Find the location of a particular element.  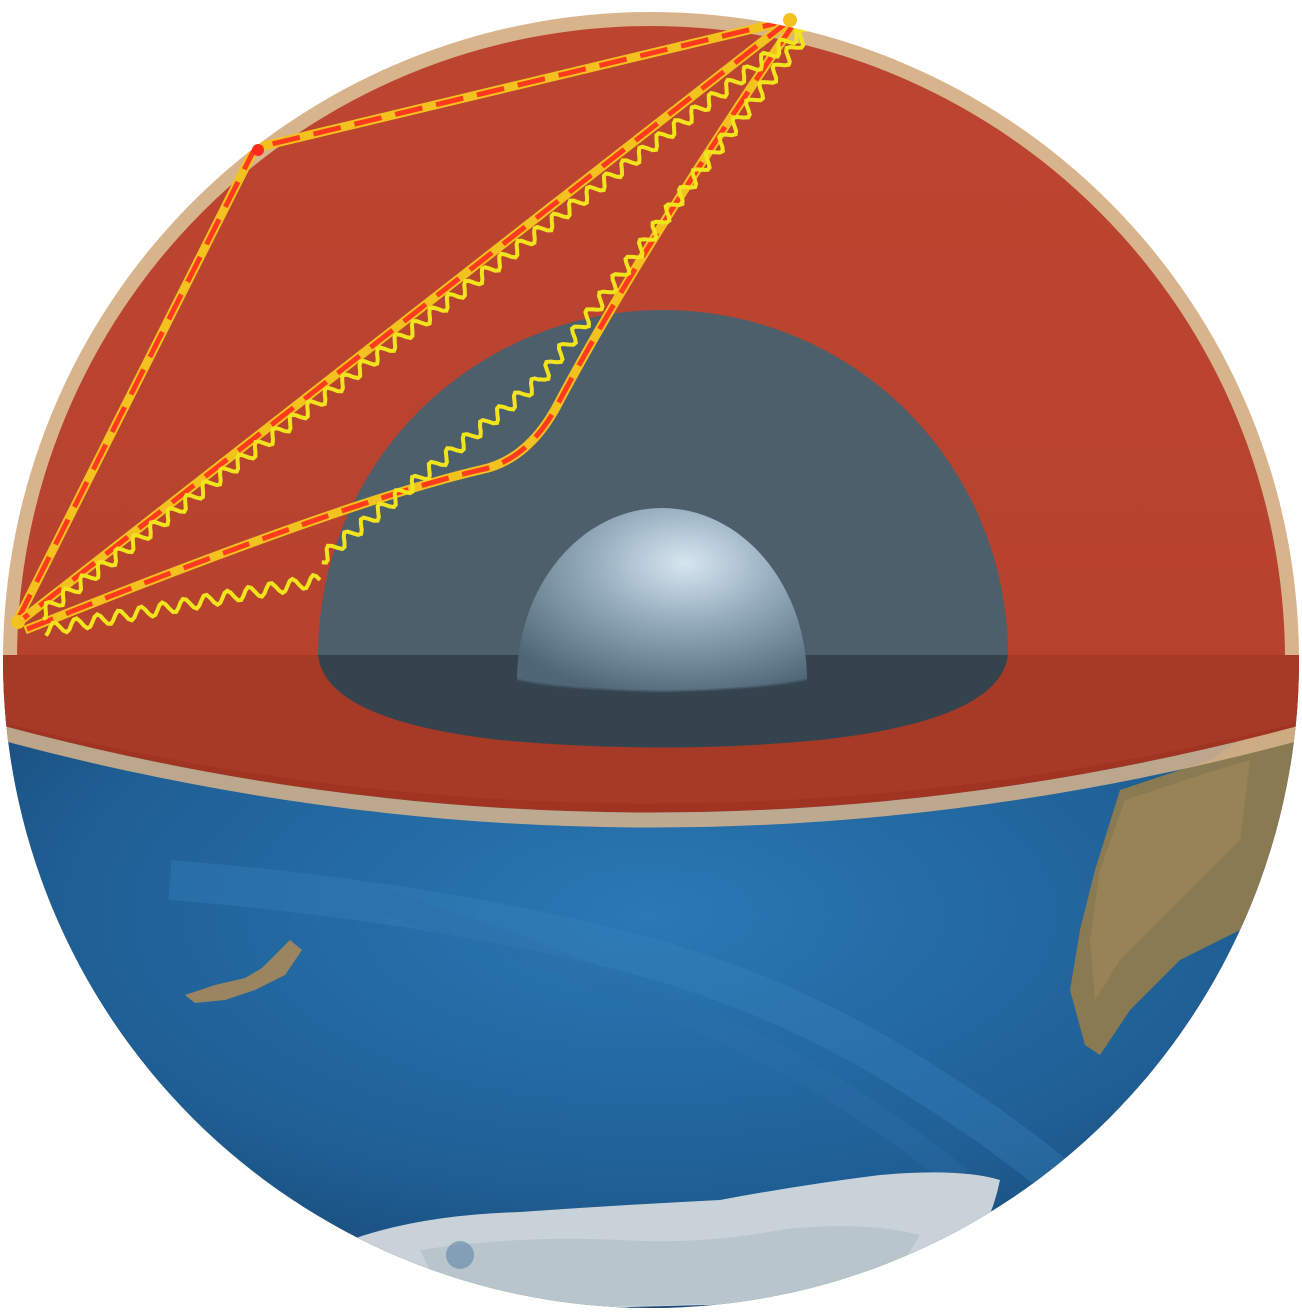

antarctica-inlet is located at coordinates (460, 1255).